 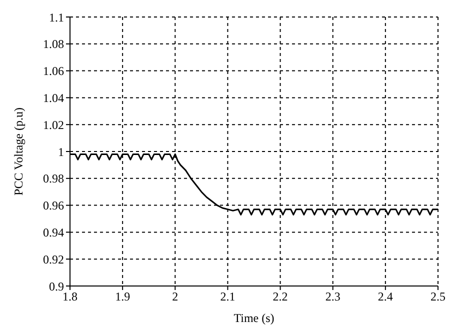 What do you see at coordinates (228, 297) in the screenshot?
I see `x-tick-label: 2.1` at bounding box center [228, 297].